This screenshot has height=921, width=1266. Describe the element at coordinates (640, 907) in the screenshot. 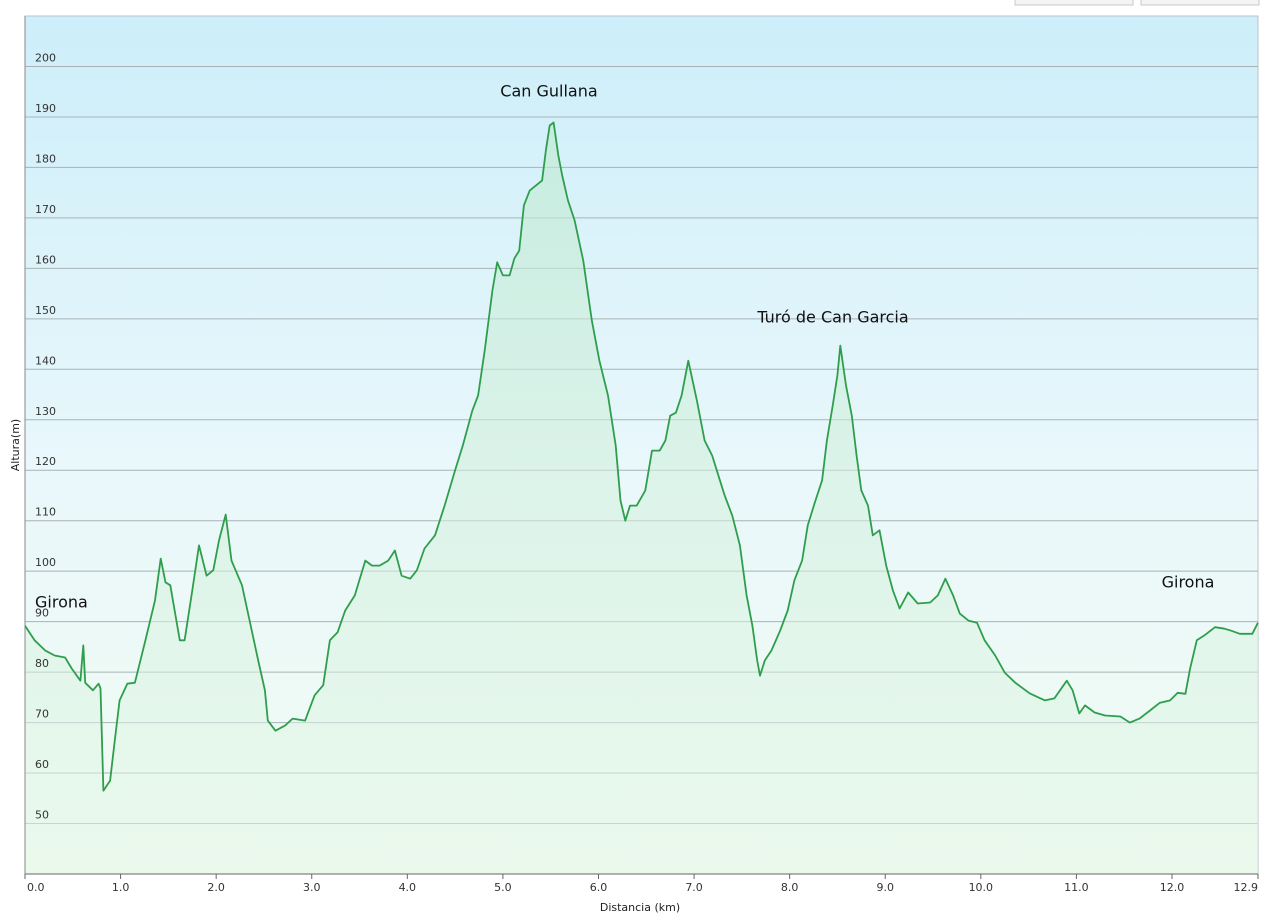

I see `x-axis-title: Distancia (km)` at that location.